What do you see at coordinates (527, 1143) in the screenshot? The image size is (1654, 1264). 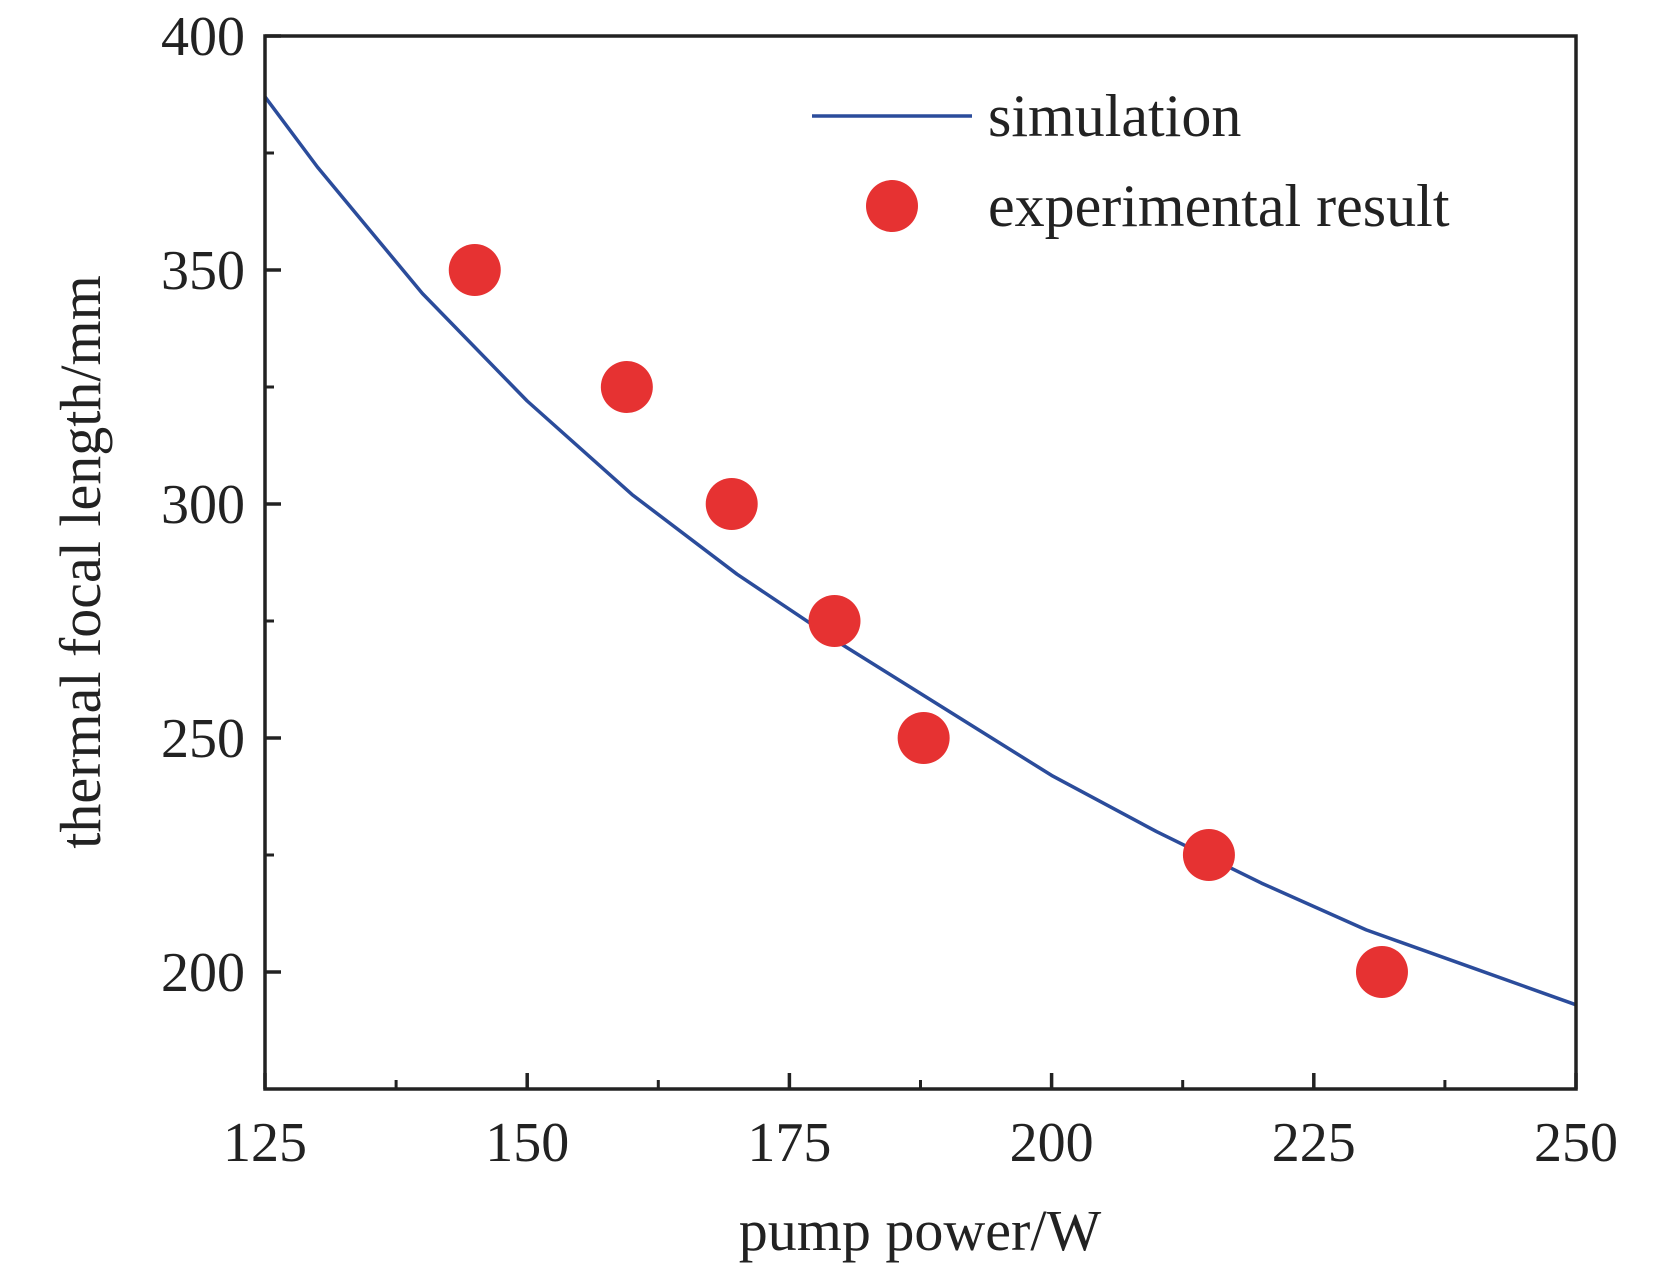 I see `x-tick-label: 150` at bounding box center [527, 1143].